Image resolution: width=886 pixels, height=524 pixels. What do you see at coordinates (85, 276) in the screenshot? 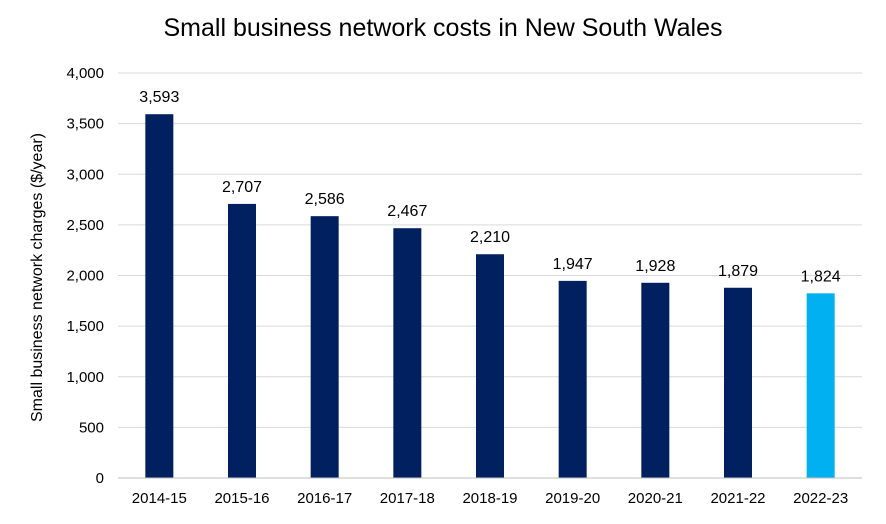
I see `y-tick-label: 2,000` at bounding box center [85, 276].